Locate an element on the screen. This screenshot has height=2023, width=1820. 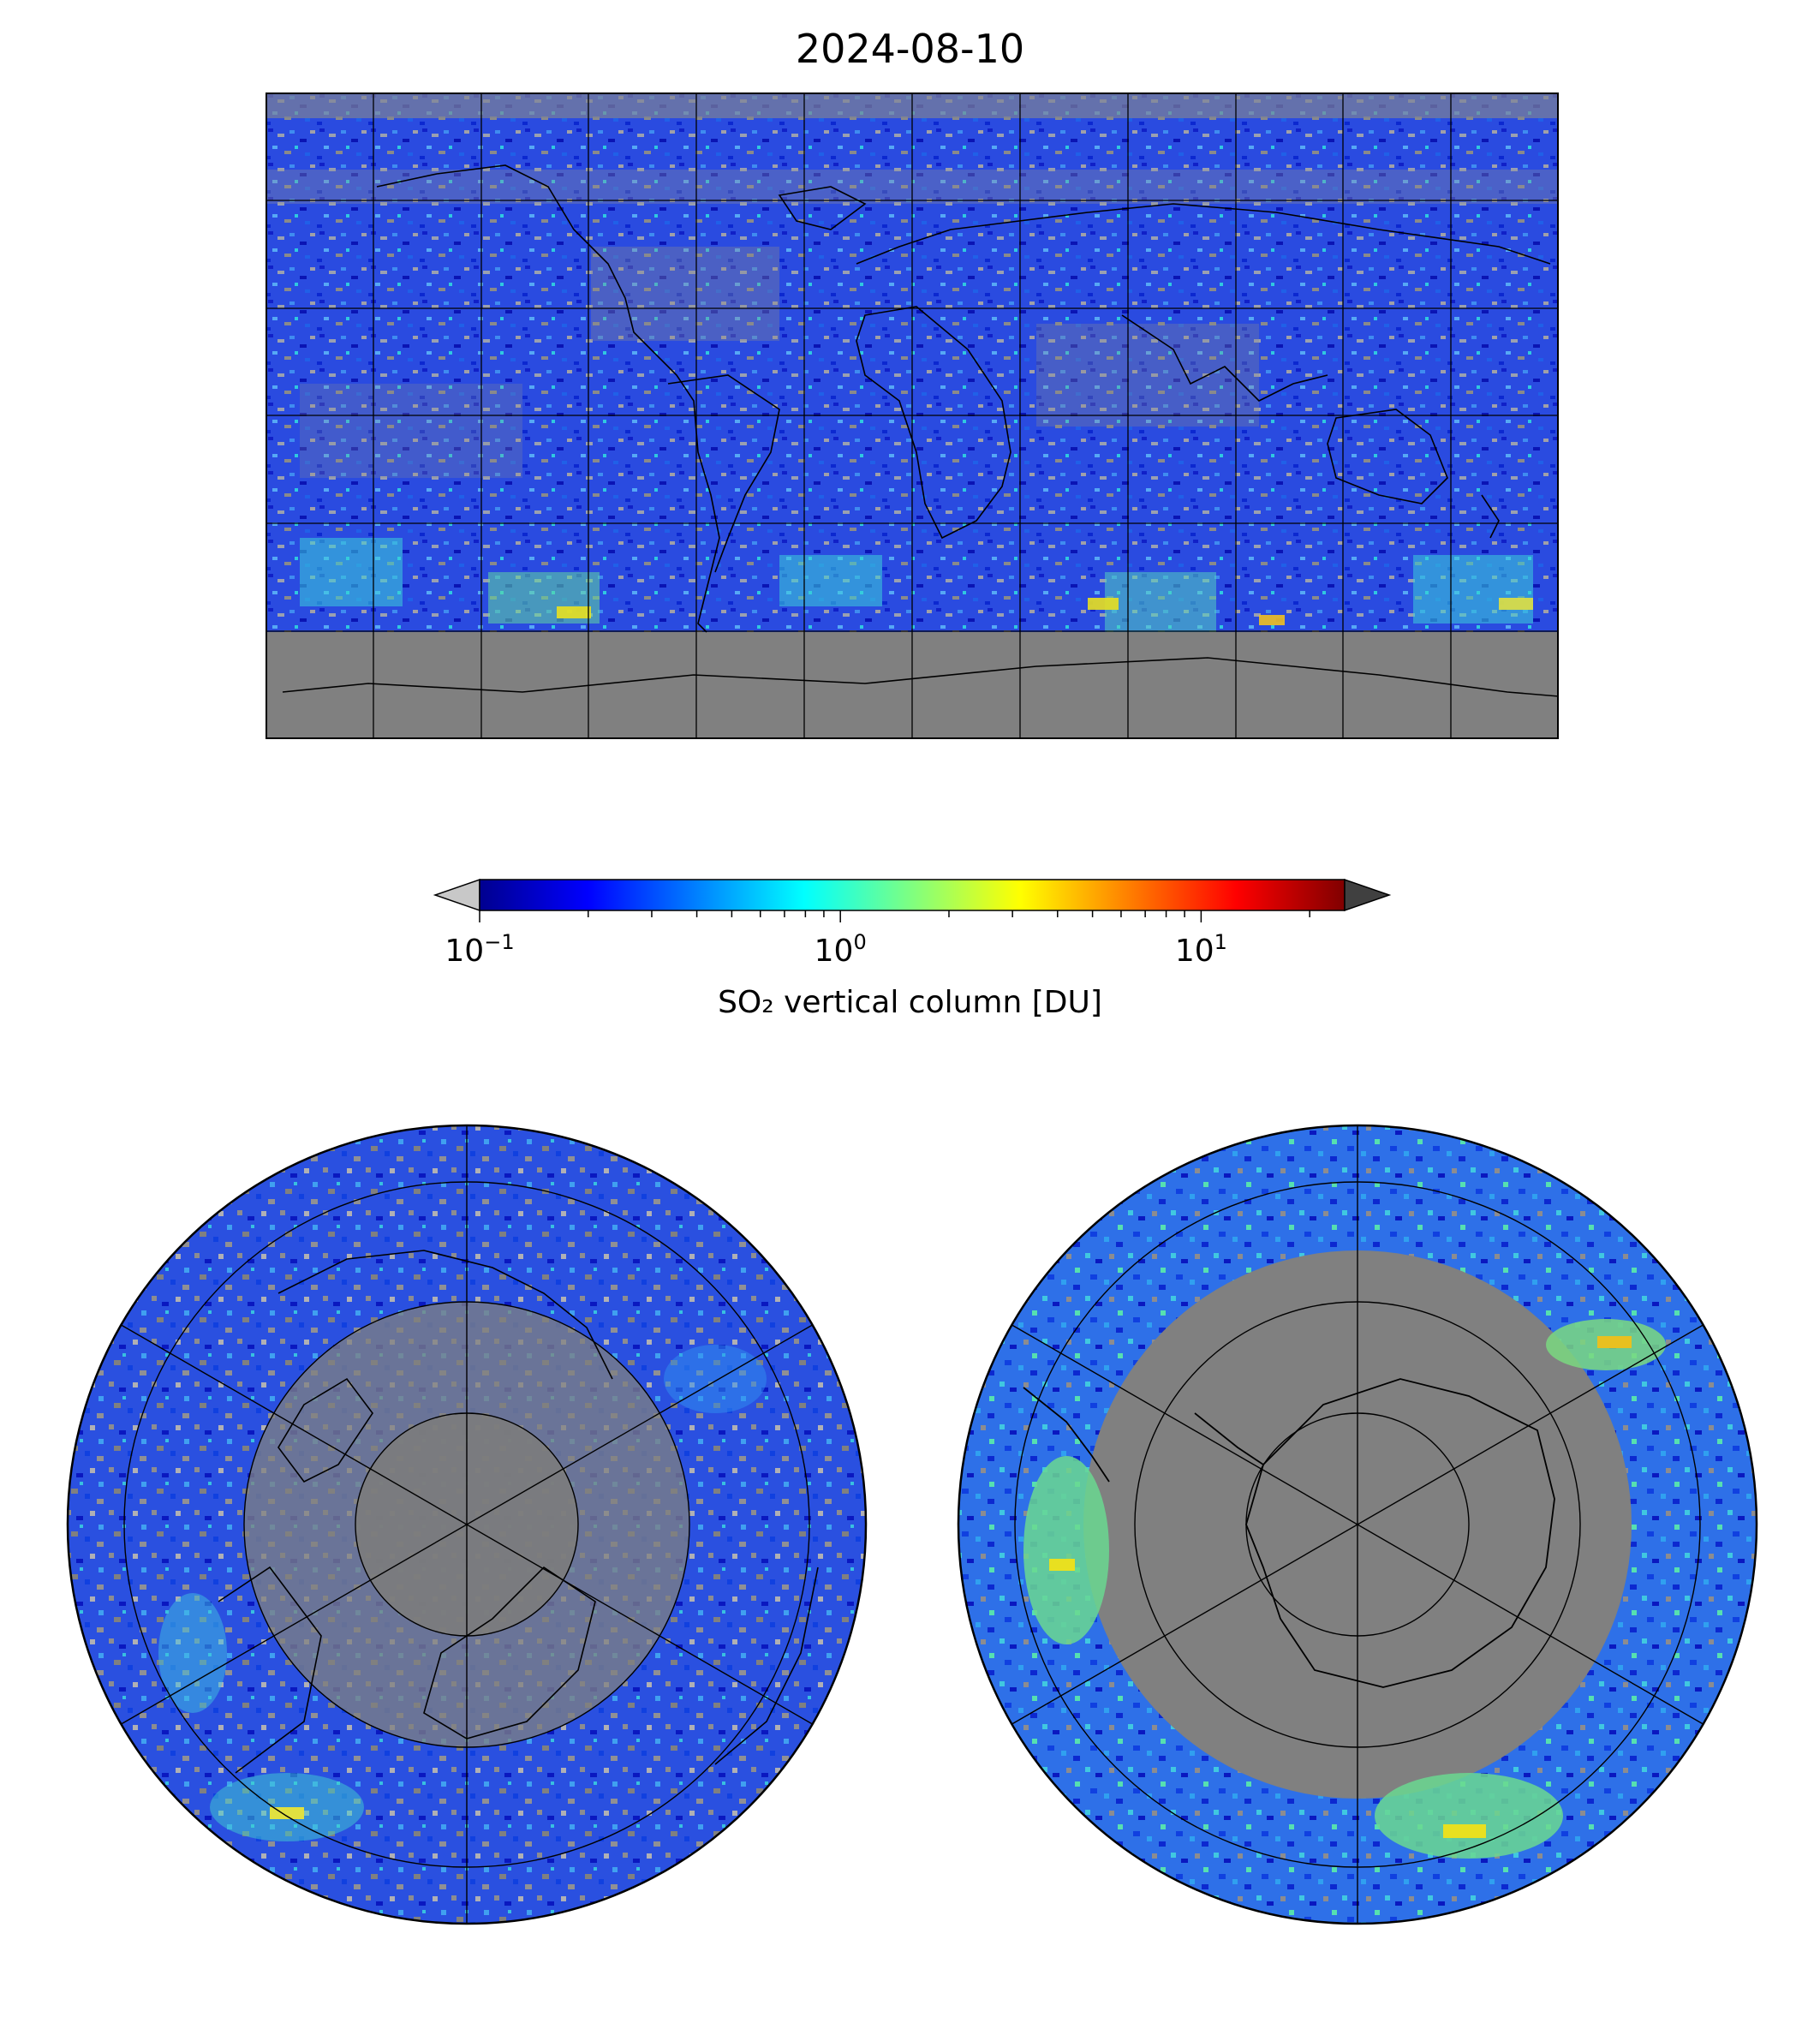
colorbar-under-triangle is located at coordinates (456, 895).